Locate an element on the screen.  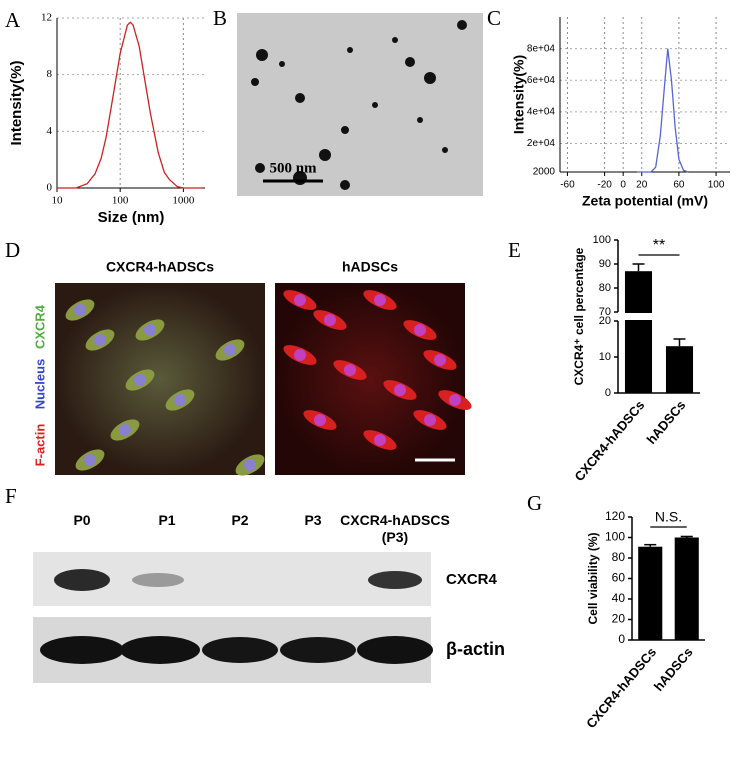
x-tick-label: -60 is located at coordinates (567, 185).